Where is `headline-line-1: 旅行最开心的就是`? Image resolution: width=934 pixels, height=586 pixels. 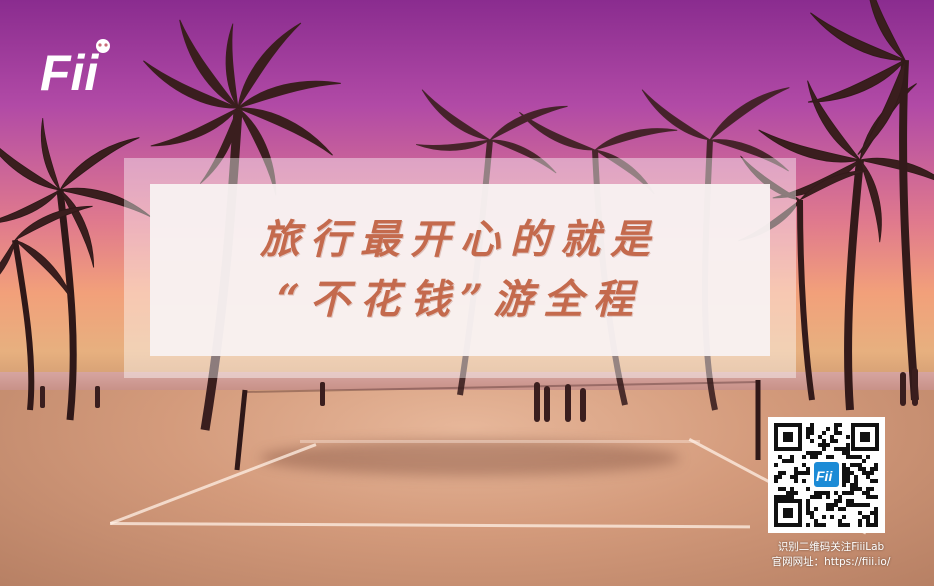 headline-line-1: 旅行最开心的就是 is located at coordinates (460, 239).